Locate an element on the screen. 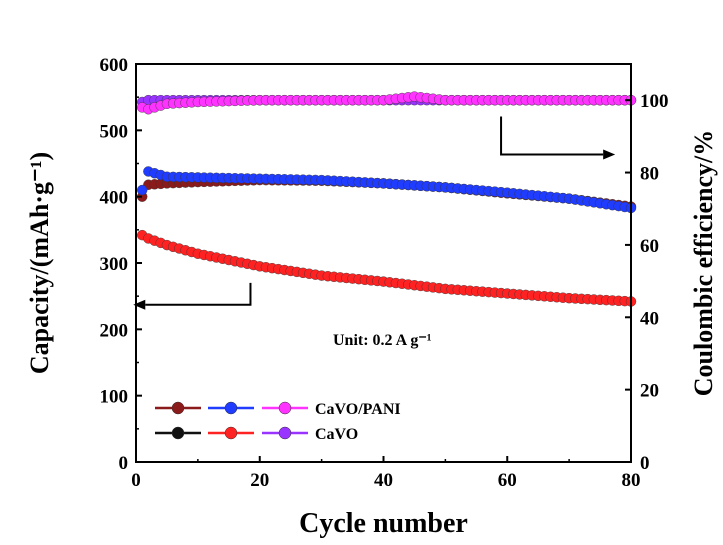 This screenshot has width=723, height=545. left-y-tick-label: 300 is located at coordinates (114, 264).